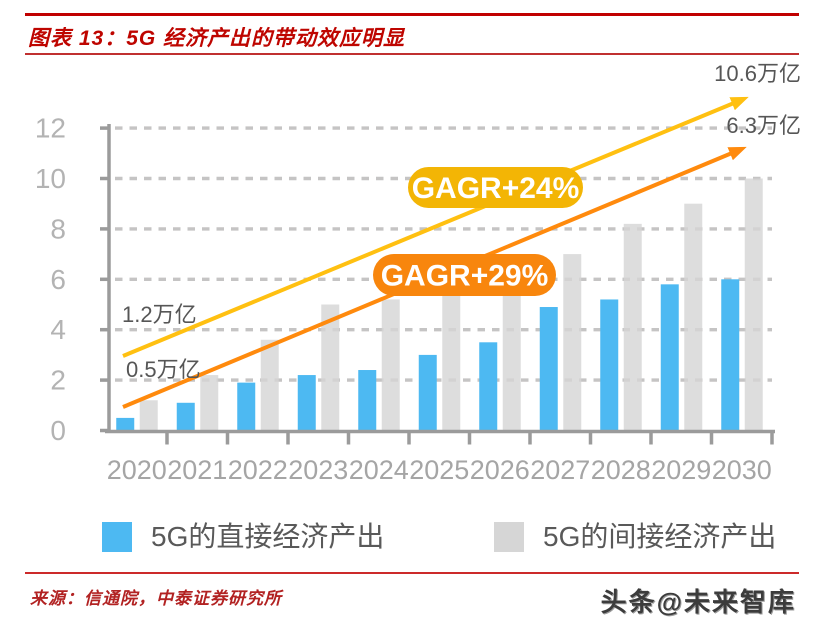 The image size is (824, 621). Describe the element at coordinates (268, 536) in the screenshot. I see `legend-label-direct: 5G的直接经济产出` at that location.